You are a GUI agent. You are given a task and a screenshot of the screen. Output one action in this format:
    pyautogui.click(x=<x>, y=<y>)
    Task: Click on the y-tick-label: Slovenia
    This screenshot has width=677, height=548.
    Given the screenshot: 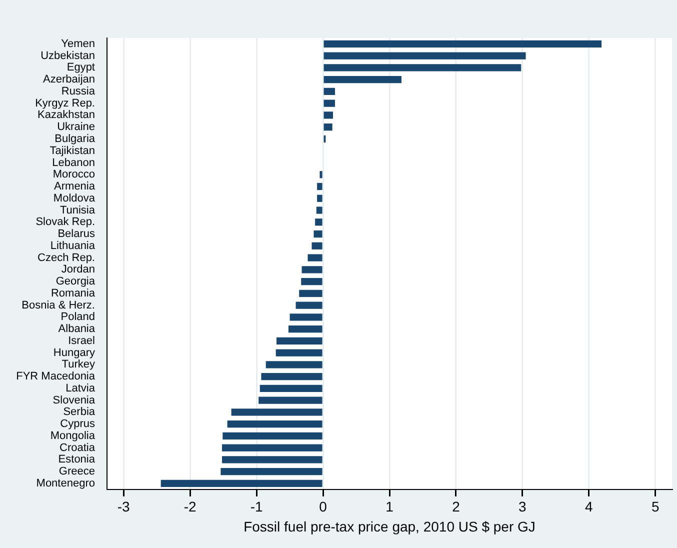 What is the action you would take?
    pyautogui.click(x=74, y=400)
    